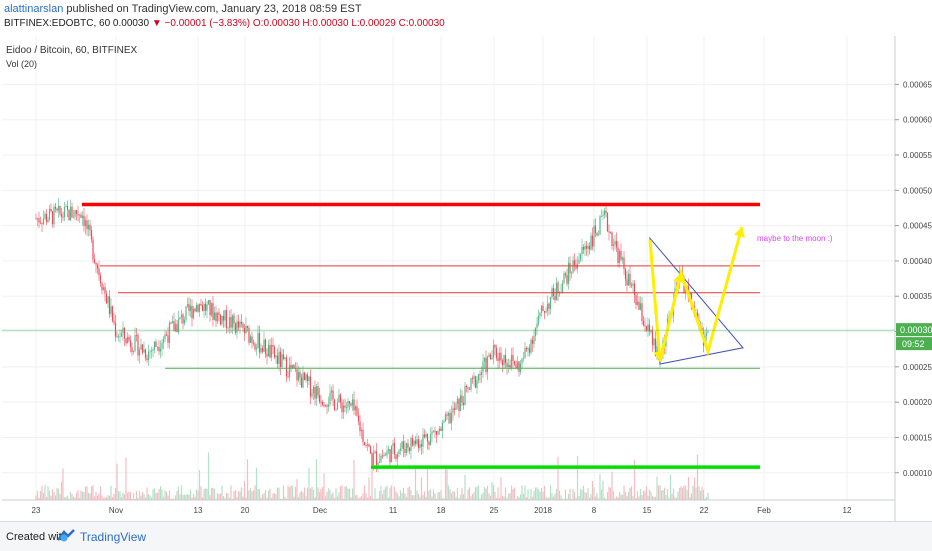 The image size is (932, 551). Describe the element at coordinates (917, 437) in the screenshot. I see `y-tick-label: 0.00015` at that location.